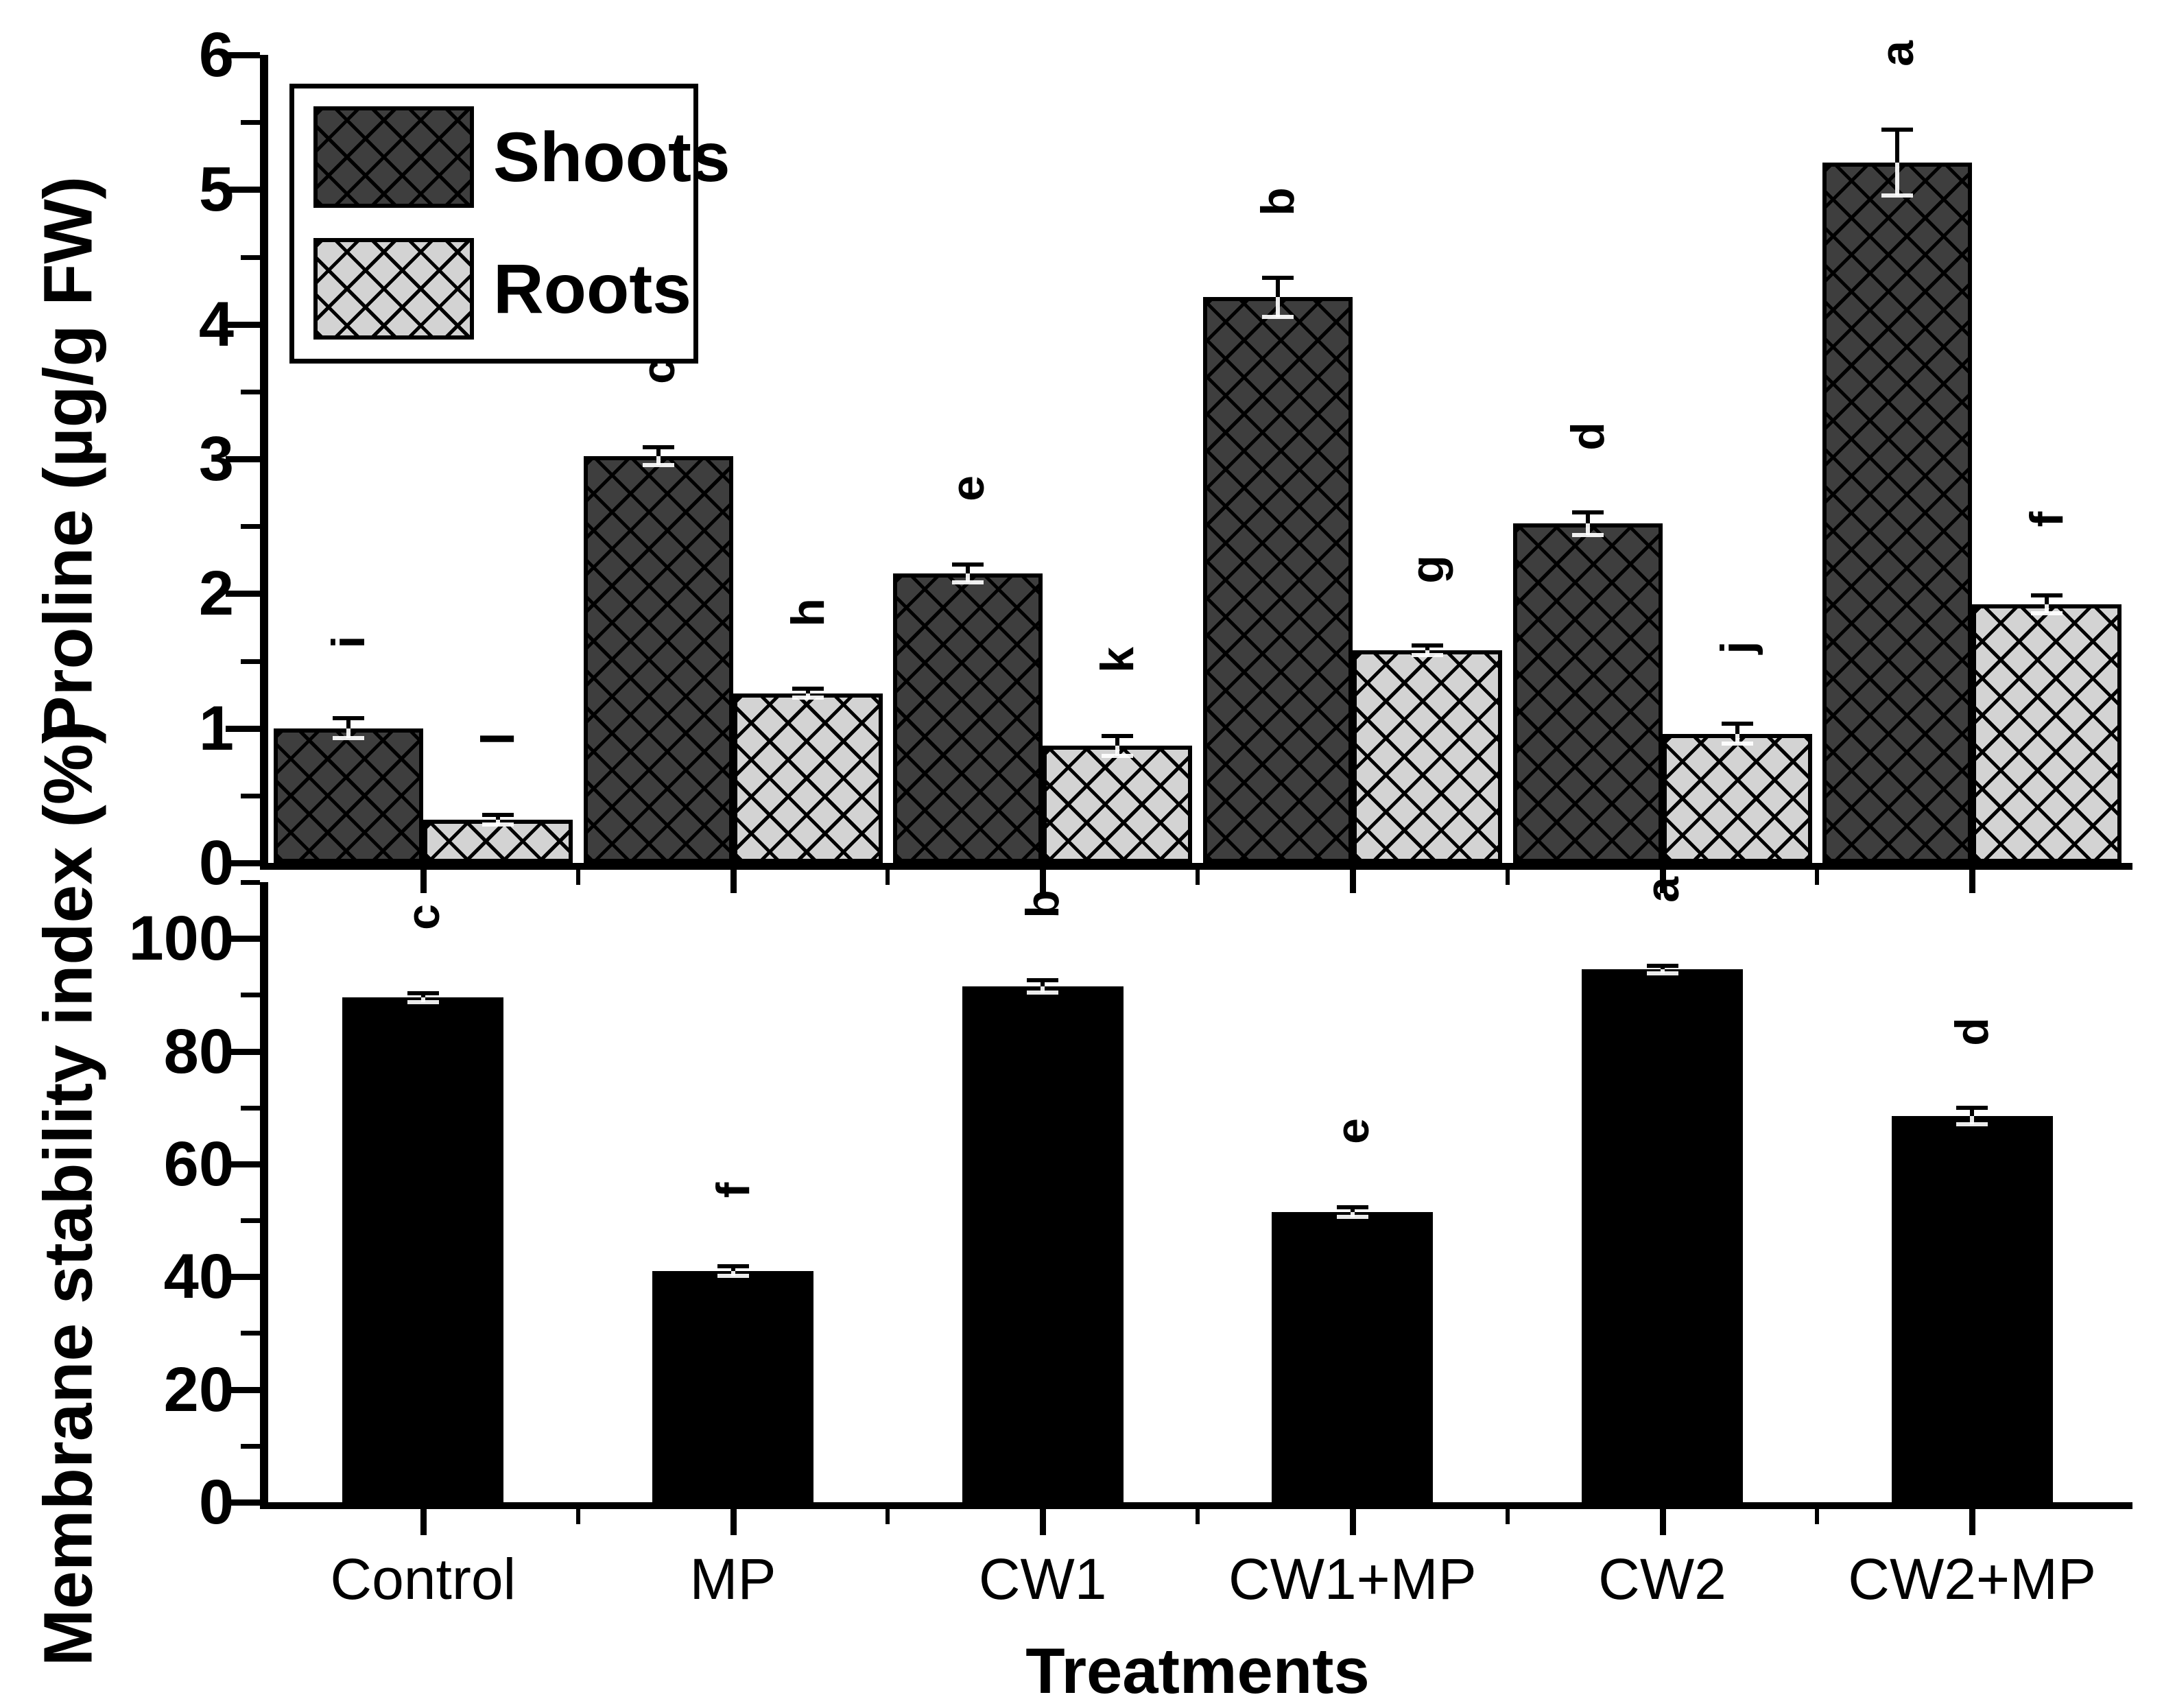 This screenshot has height=1708, width=2175. Describe the element at coordinates (1117, 659) in the screenshot. I see `sig-letter: k` at that location.